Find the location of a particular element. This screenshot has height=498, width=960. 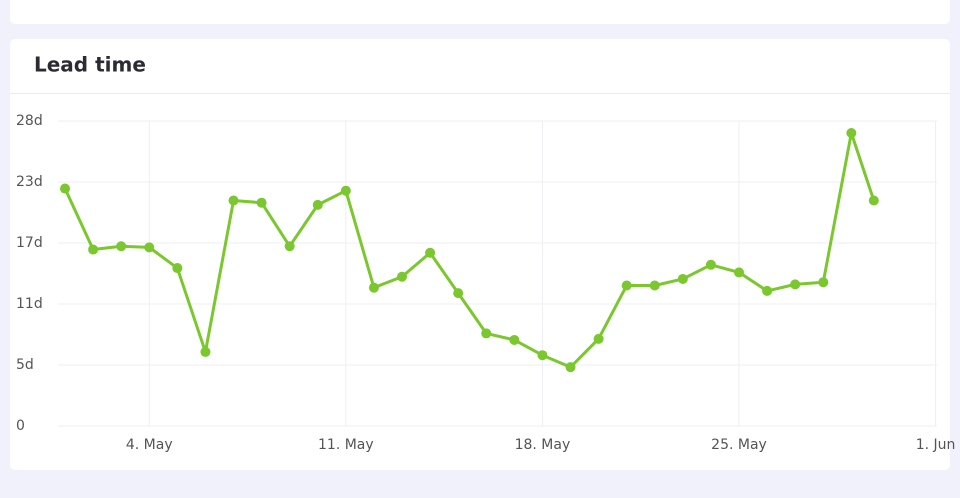

y-tick-label: 5d is located at coordinates (25, 365).